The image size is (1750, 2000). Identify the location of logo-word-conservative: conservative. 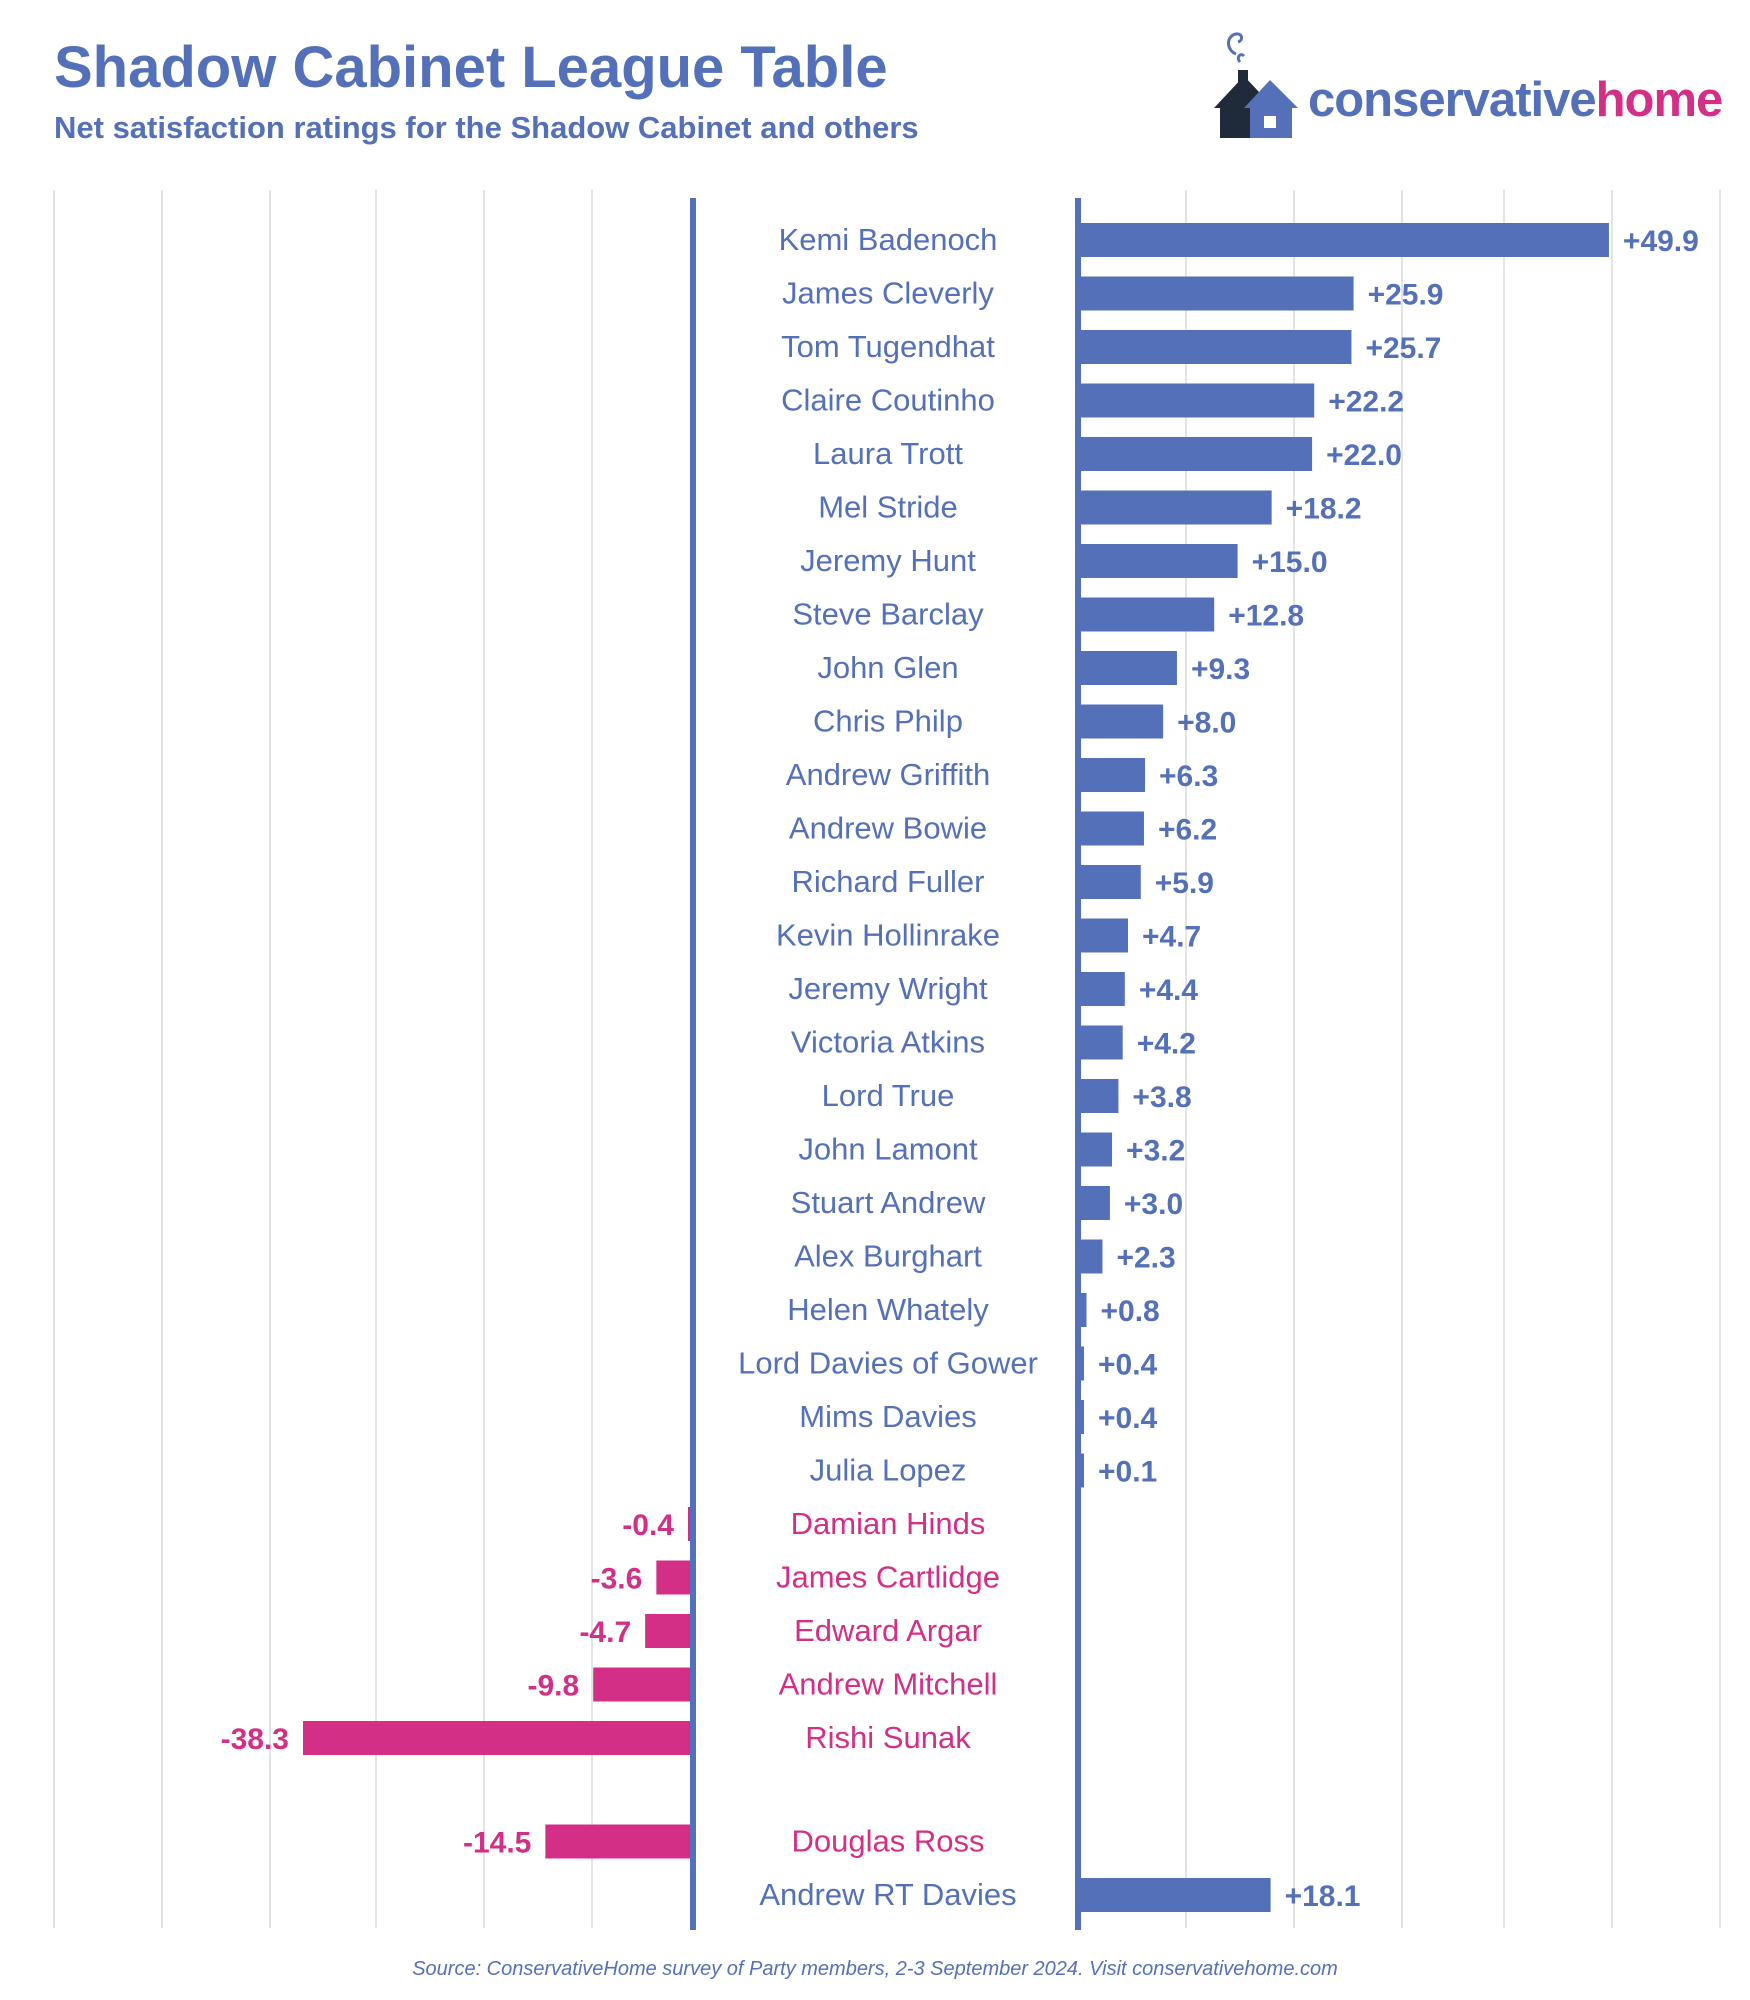
(1452, 100).